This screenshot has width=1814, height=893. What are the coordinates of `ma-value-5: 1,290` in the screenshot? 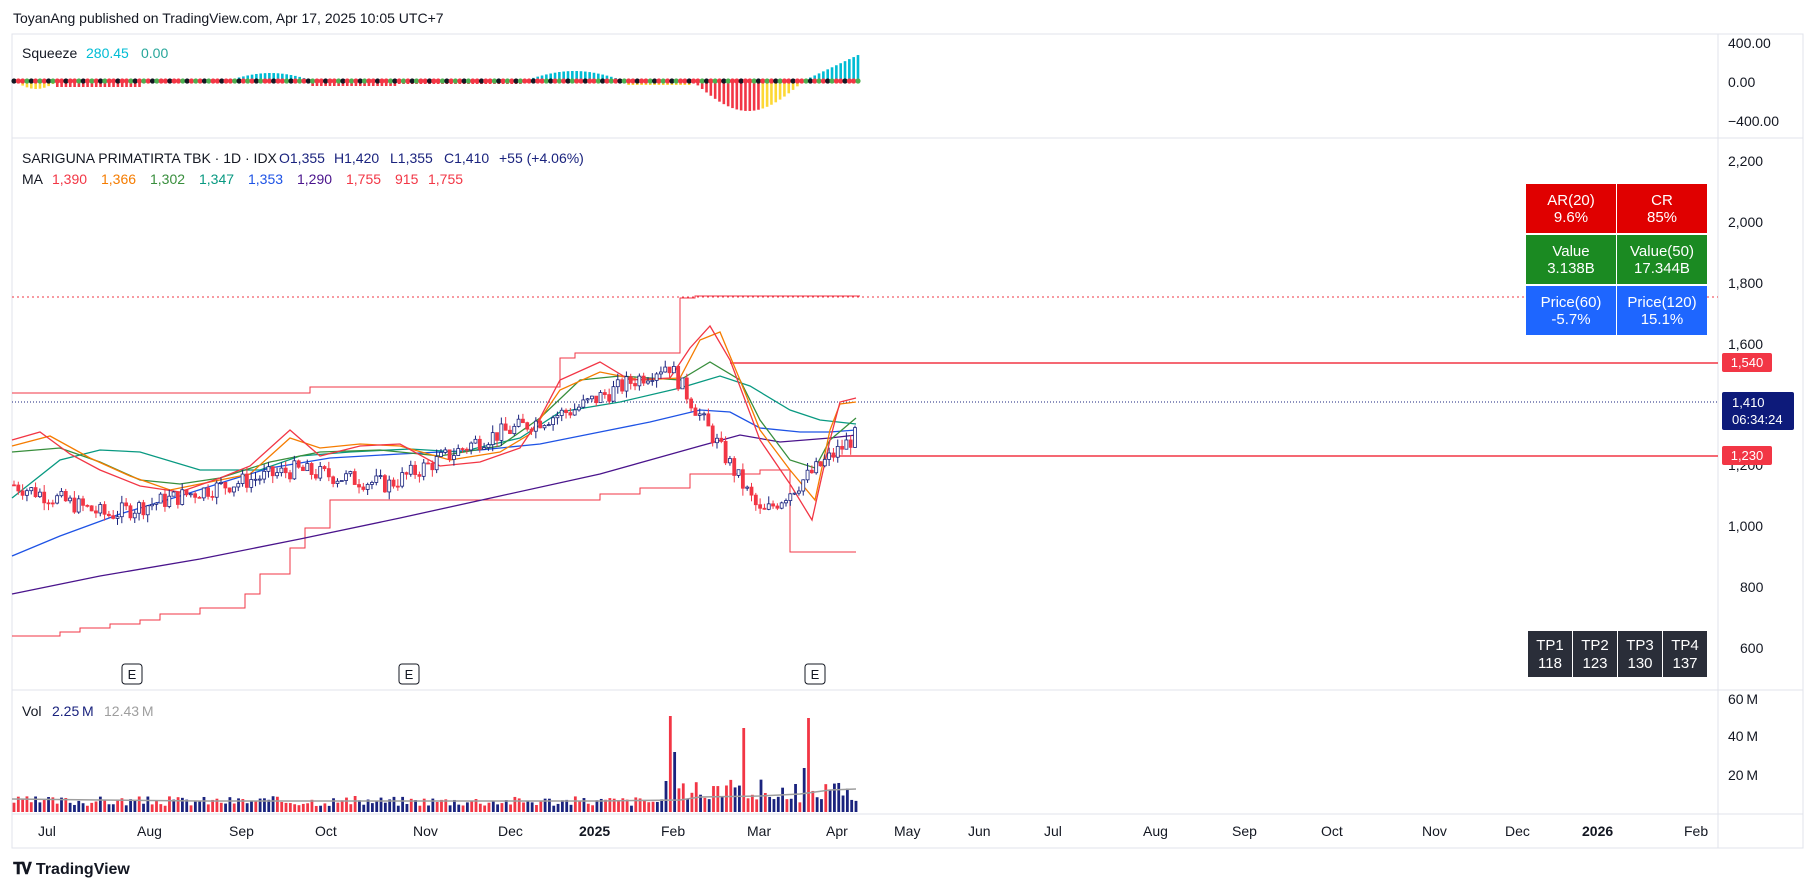 It's located at (314, 179).